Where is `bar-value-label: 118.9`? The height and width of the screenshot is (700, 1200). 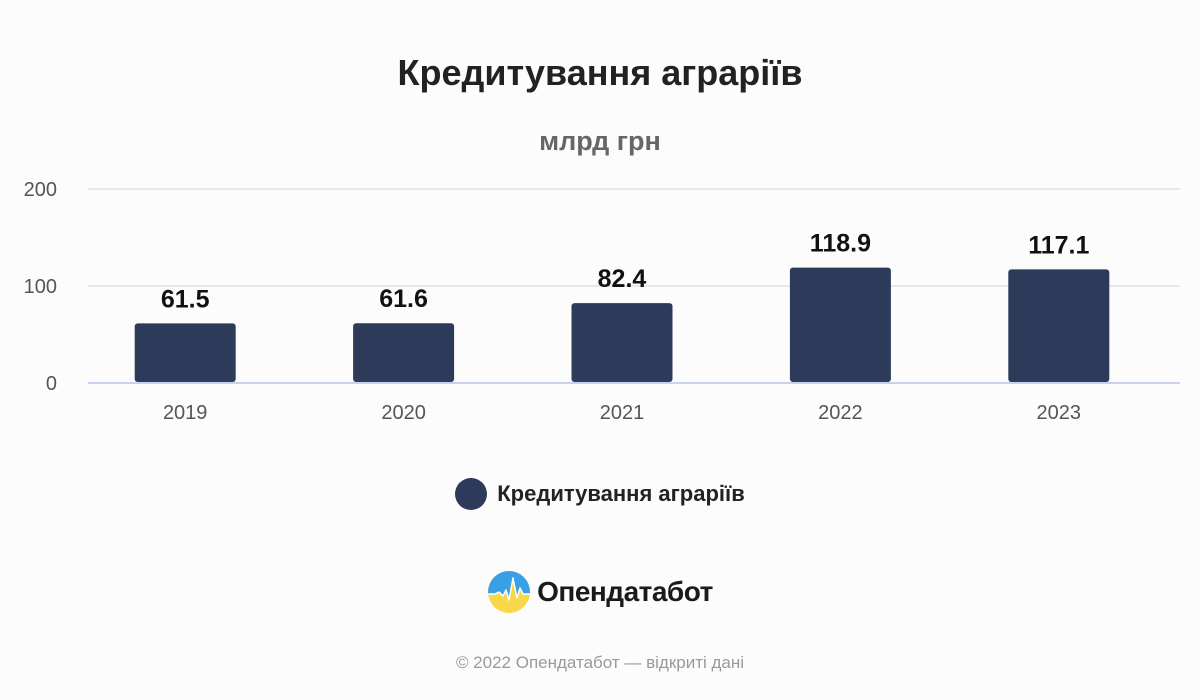
bar-value-label: 118.9 is located at coordinates (840, 244).